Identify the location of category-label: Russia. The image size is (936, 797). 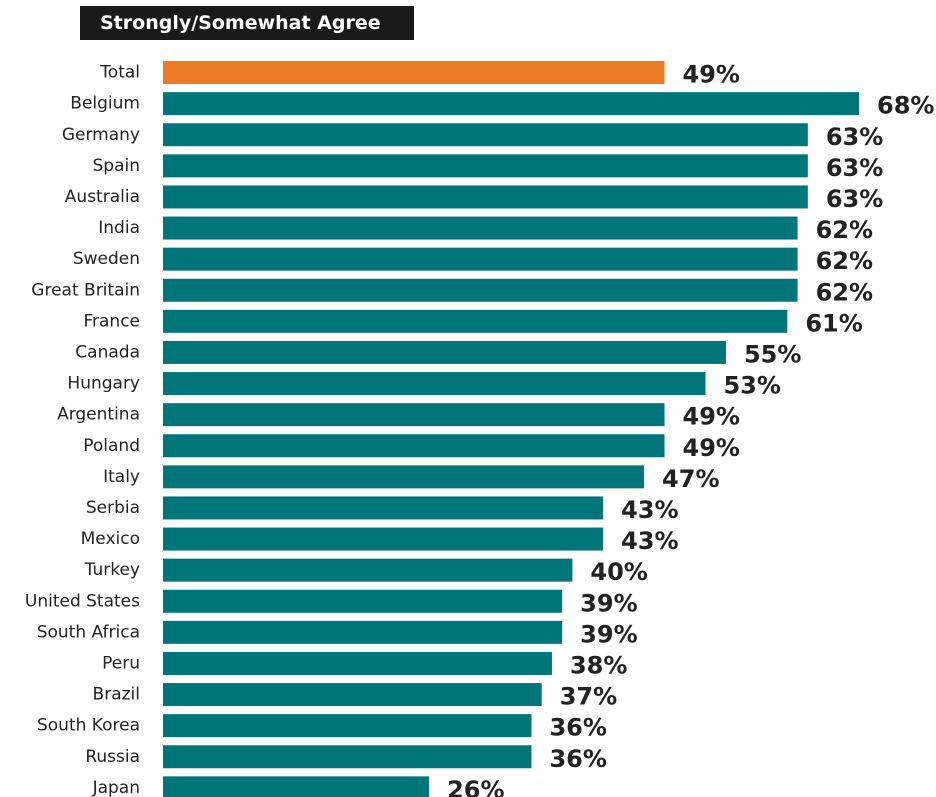
(112, 757).